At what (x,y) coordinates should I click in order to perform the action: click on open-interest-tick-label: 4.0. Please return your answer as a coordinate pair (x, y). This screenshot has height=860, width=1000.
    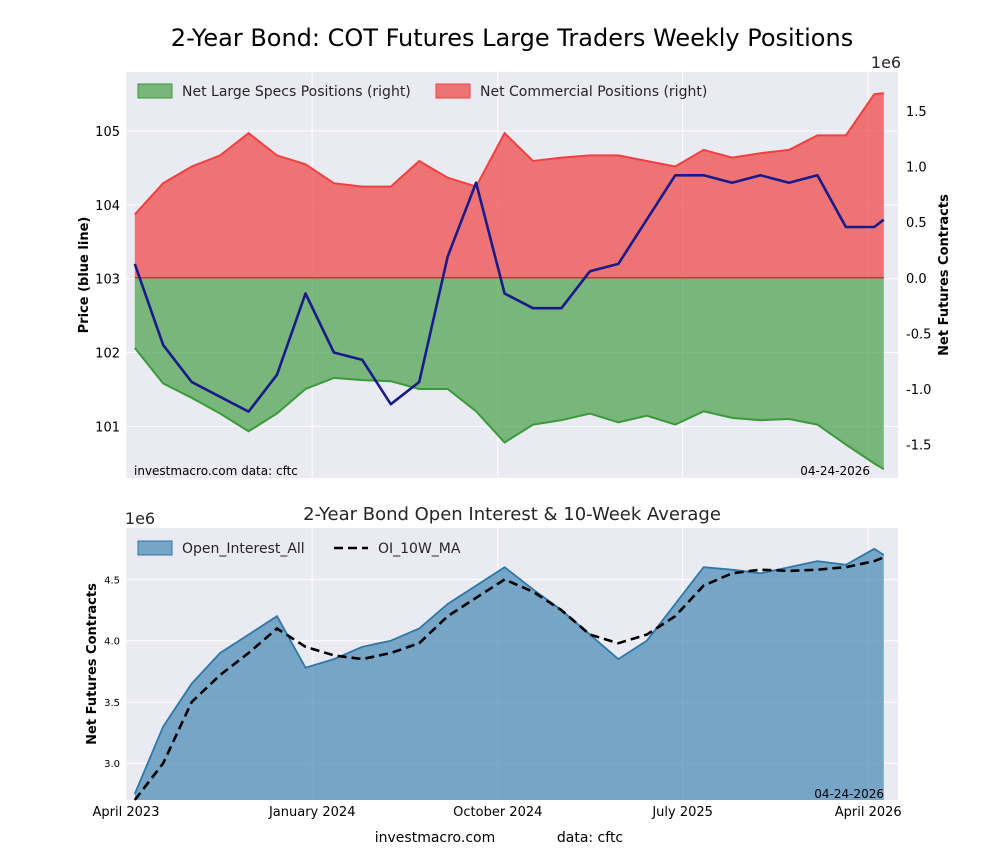
    Looking at the image, I should click on (112, 642).